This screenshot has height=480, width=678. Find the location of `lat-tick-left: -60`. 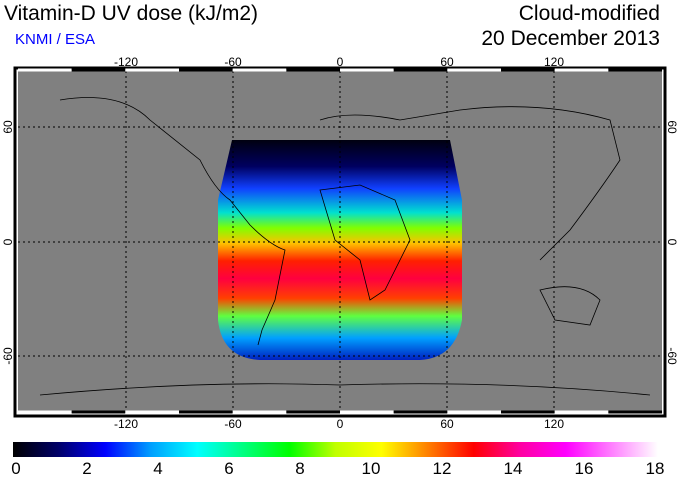

lat-tick-left: -60 is located at coordinates (8, 356).